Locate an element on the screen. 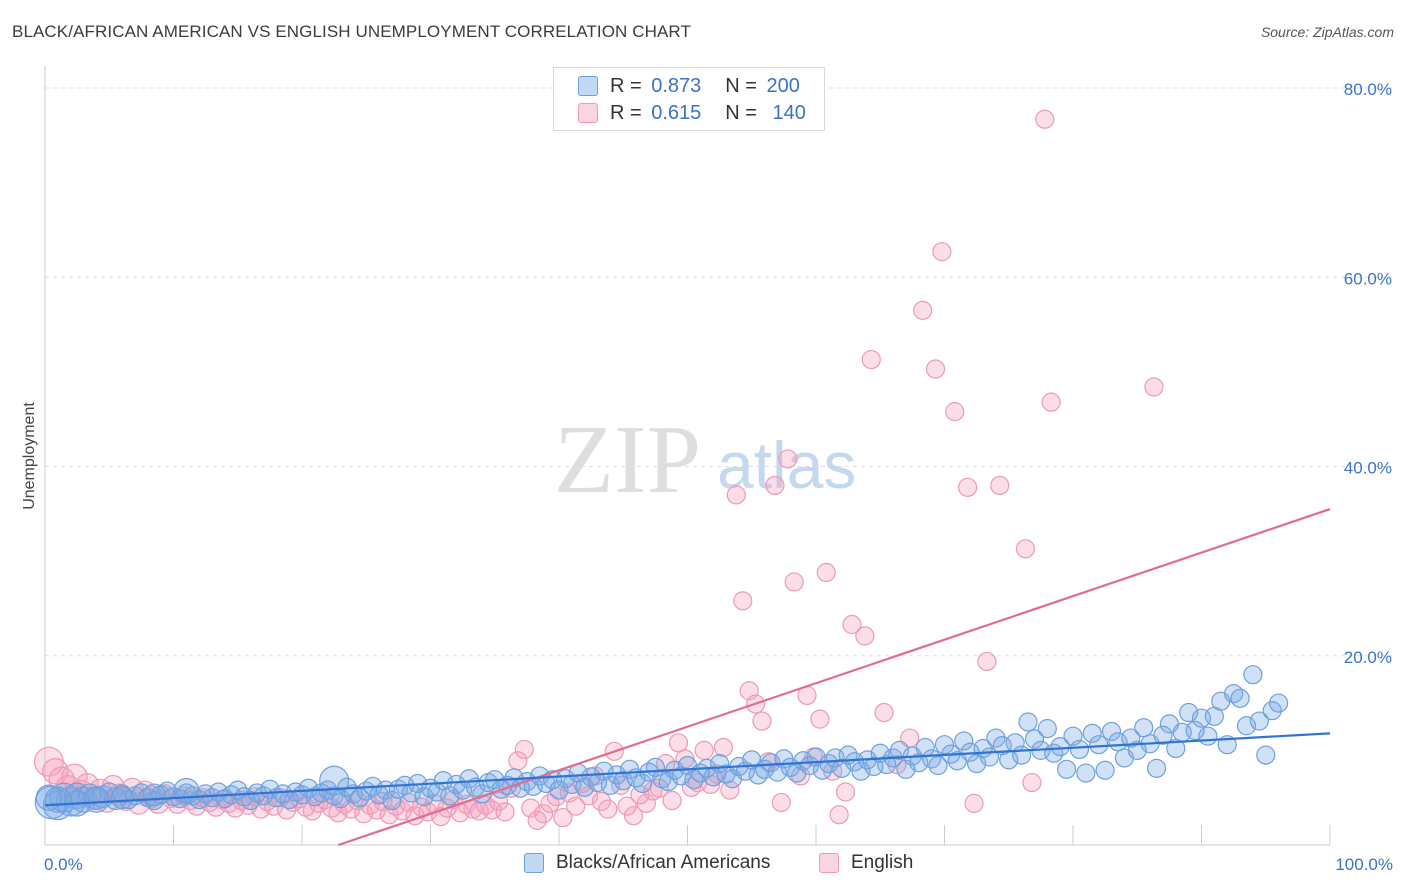 The image size is (1406, 892). watermark-zip: ZIP is located at coordinates (627, 460).